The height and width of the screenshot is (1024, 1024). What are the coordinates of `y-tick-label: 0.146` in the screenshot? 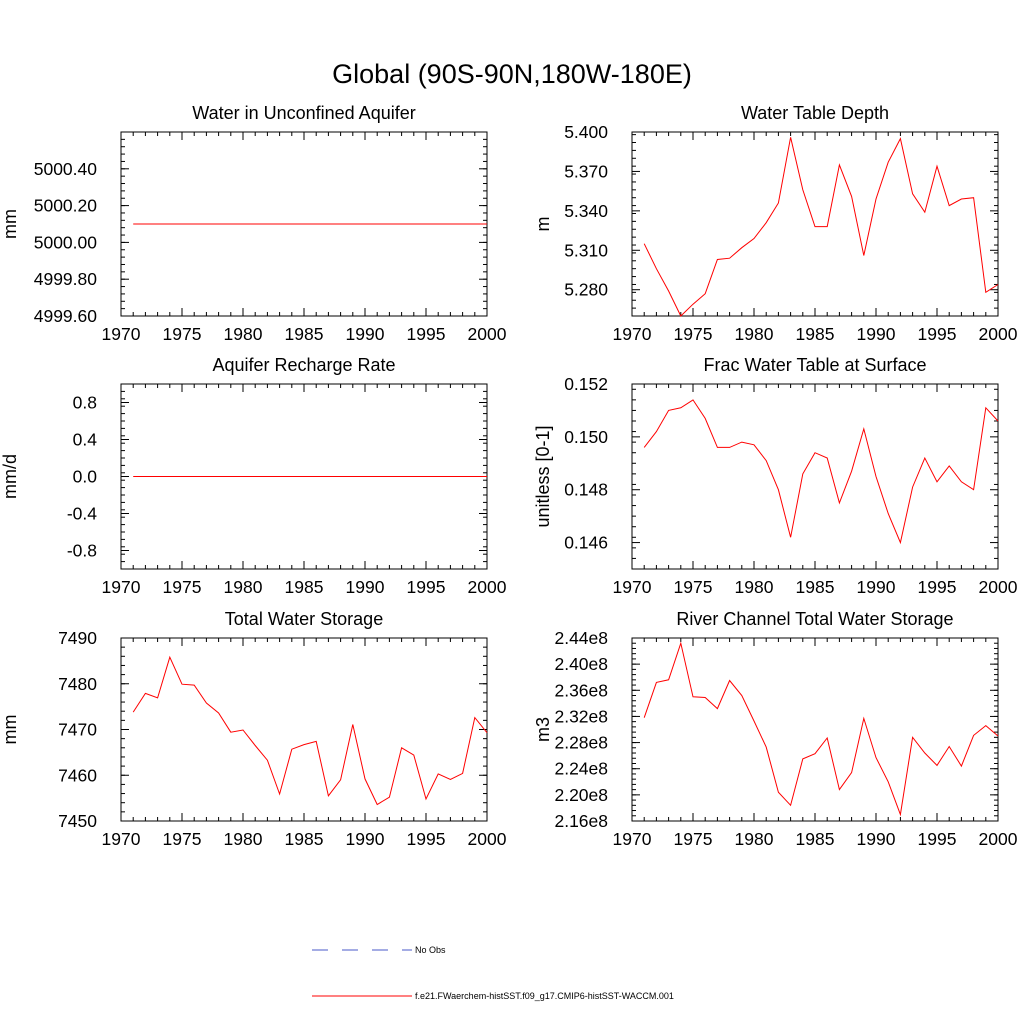 It's located at (586, 543).